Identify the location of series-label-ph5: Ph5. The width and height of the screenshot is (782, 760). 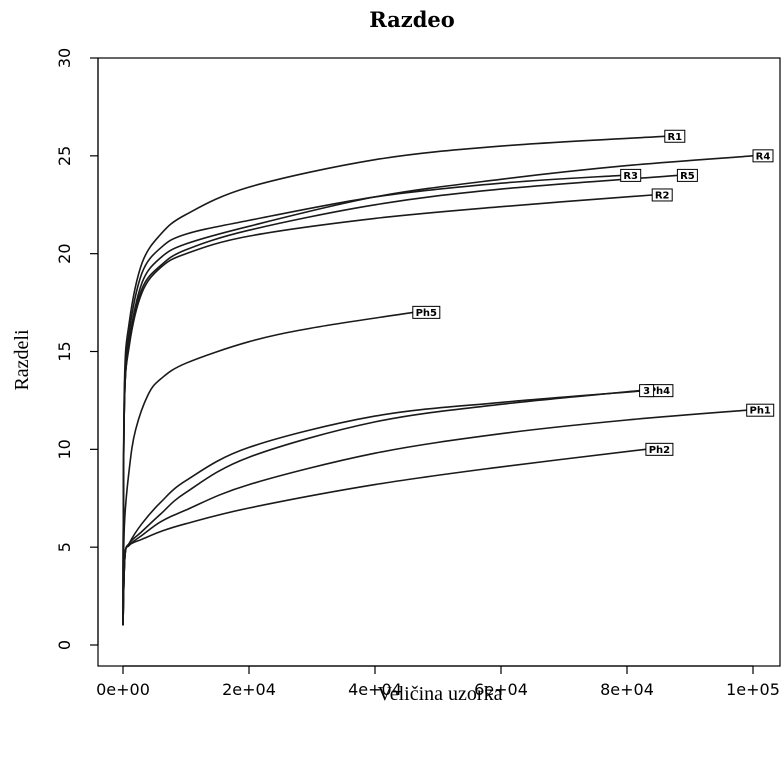
(426, 312).